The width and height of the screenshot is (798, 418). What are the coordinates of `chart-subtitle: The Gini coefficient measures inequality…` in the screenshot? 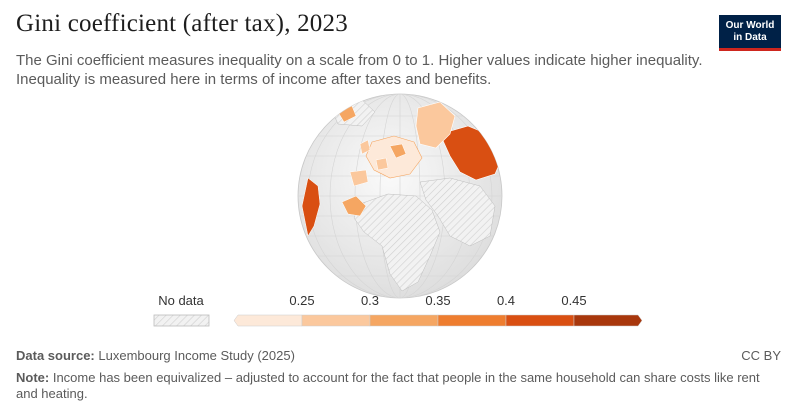 It's located at (359, 70).